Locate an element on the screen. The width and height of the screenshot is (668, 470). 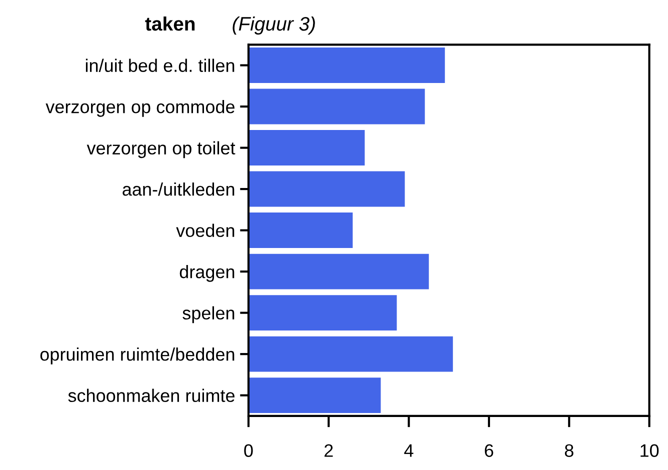
y-tick-label: opruimen ruimte/bedden is located at coordinates (137, 356).